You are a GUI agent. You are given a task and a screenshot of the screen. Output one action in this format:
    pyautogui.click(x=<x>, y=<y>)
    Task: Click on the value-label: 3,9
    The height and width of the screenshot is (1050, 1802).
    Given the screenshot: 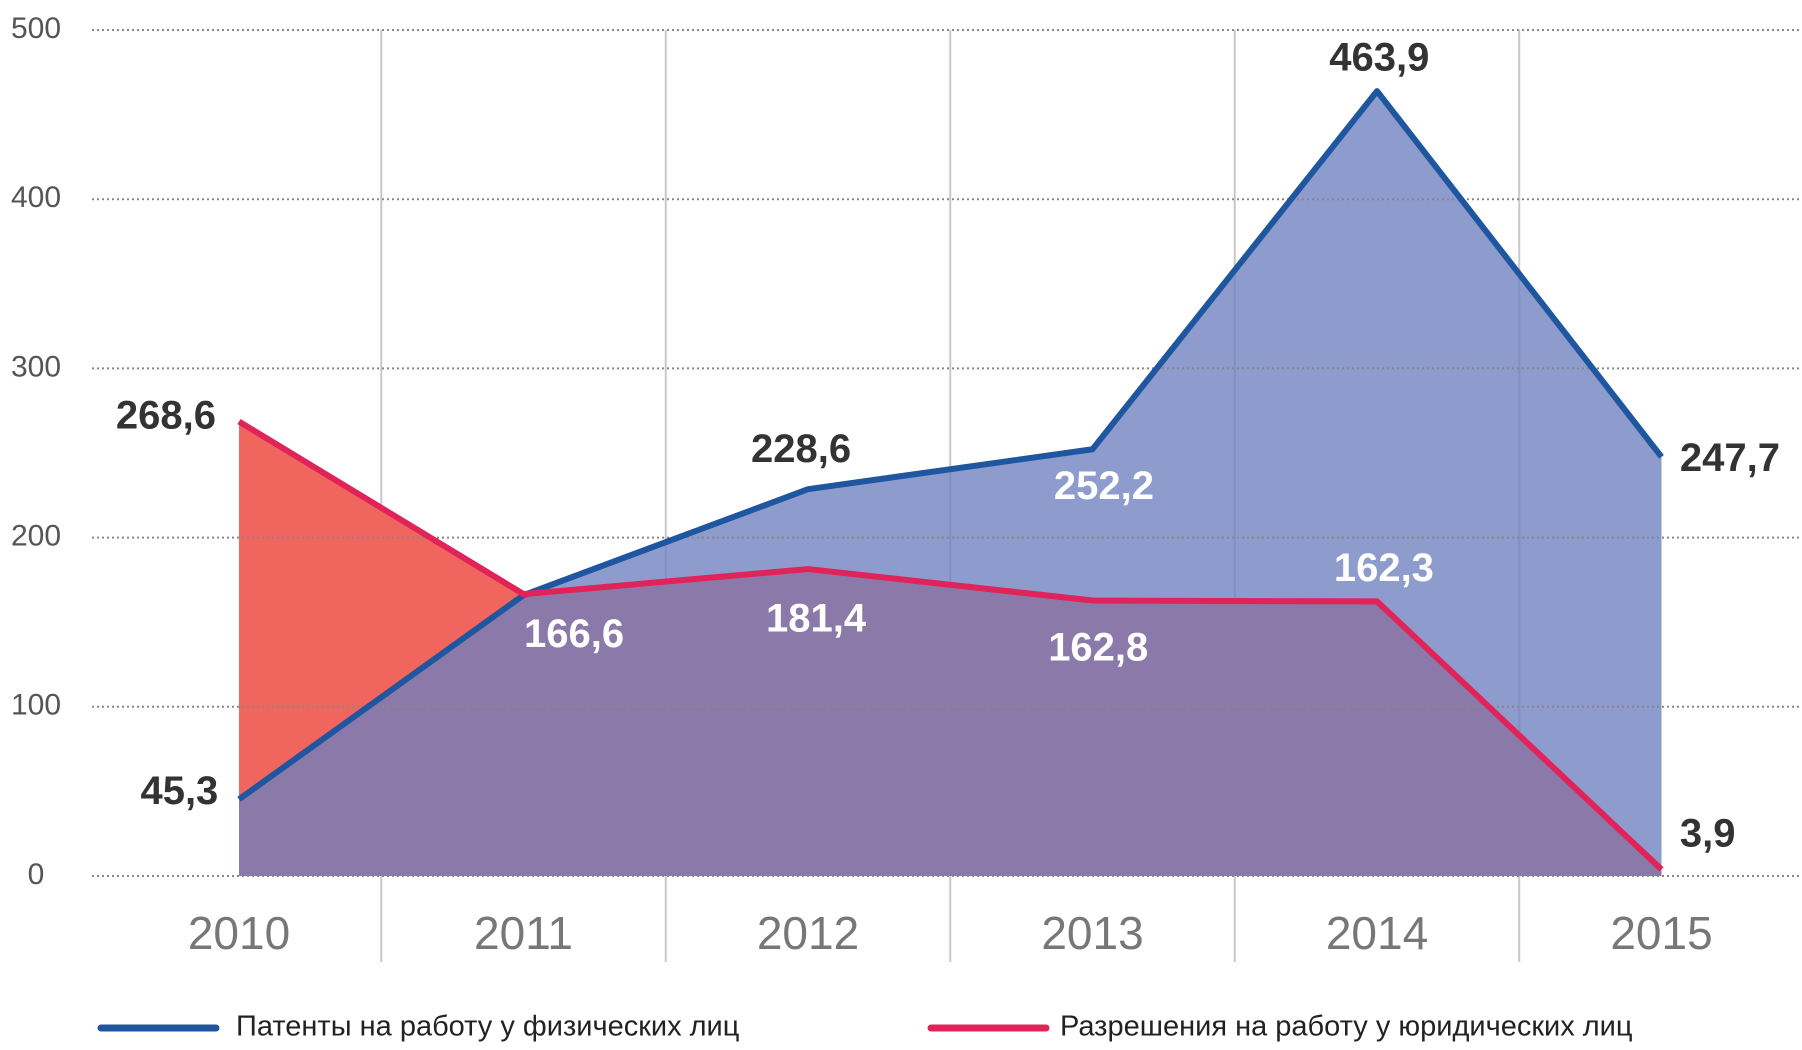 What is the action you would take?
    pyautogui.click(x=1708, y=834)
    